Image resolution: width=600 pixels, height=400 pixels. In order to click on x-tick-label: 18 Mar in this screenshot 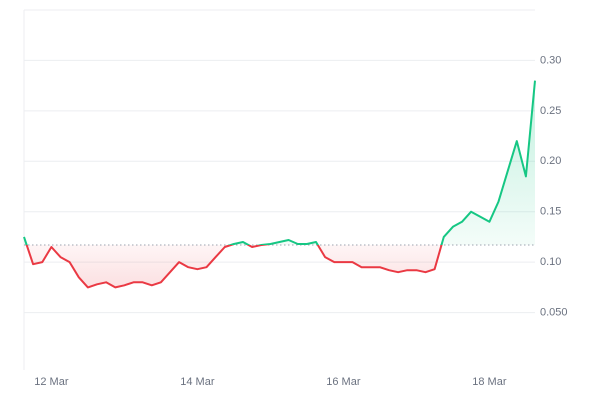, I will do `click(489, 382)`.